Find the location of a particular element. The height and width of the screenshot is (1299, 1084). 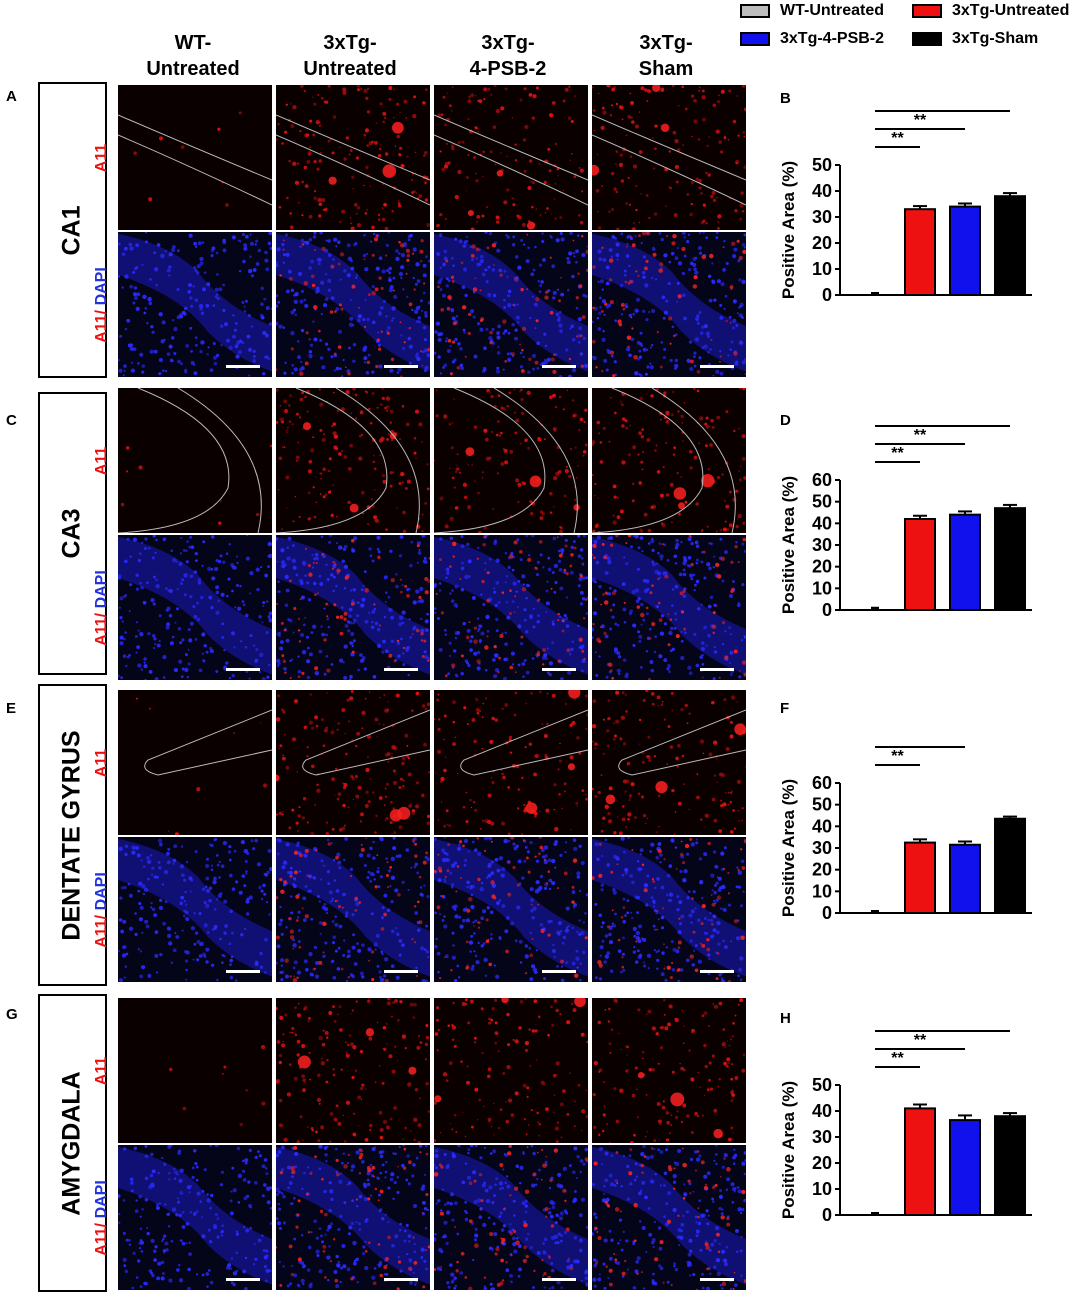

micrograph-background is located at coordinates (195, 460).